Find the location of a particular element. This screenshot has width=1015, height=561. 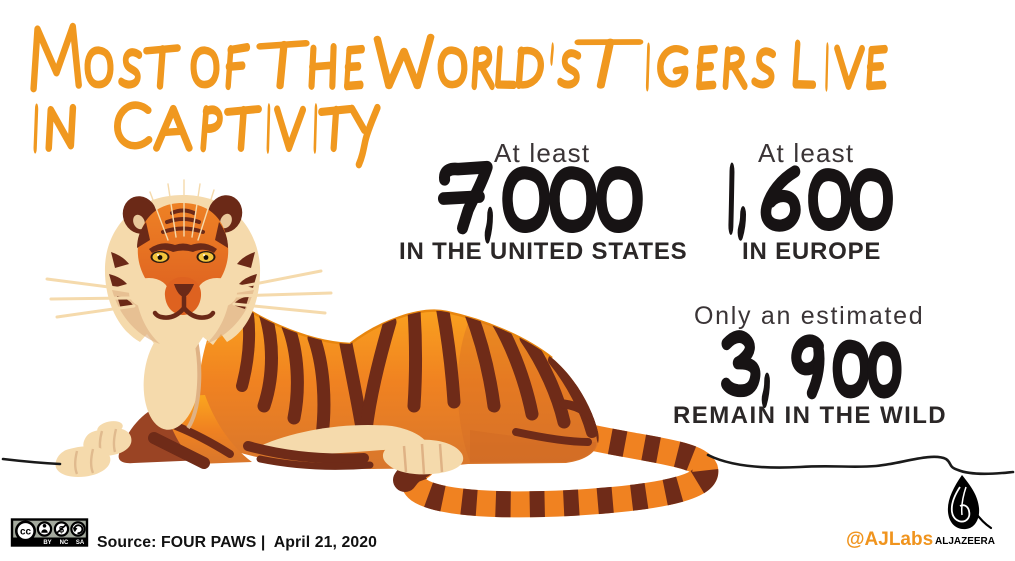

svg-text: cc is located at coordinates (26, 532).